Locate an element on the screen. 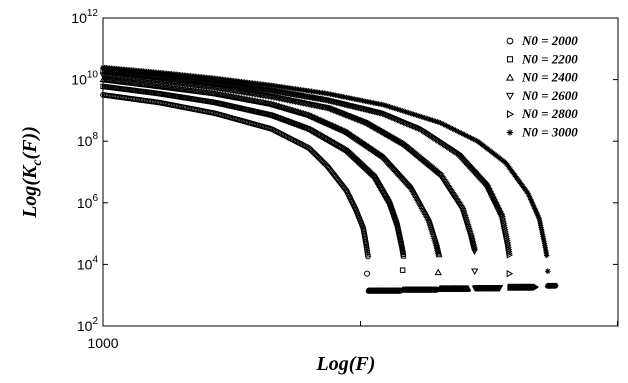  y-axis-title-main: Log(K is located at coordinates (30, 191).